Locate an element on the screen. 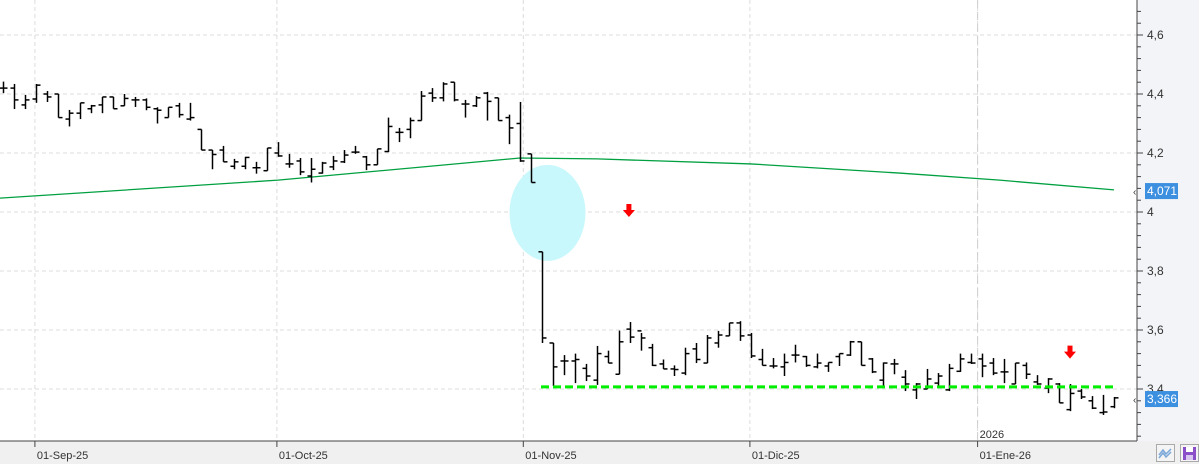 The image size is (1199, 466). save-button is located at coordinates (1189, 453).